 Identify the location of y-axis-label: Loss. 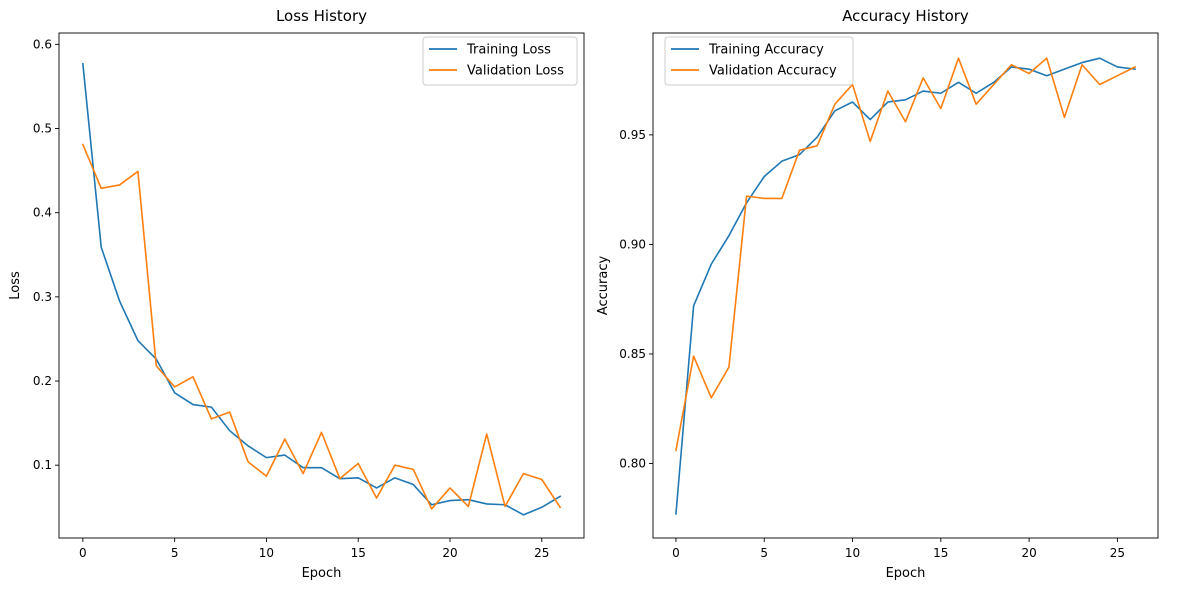
(15, 285).